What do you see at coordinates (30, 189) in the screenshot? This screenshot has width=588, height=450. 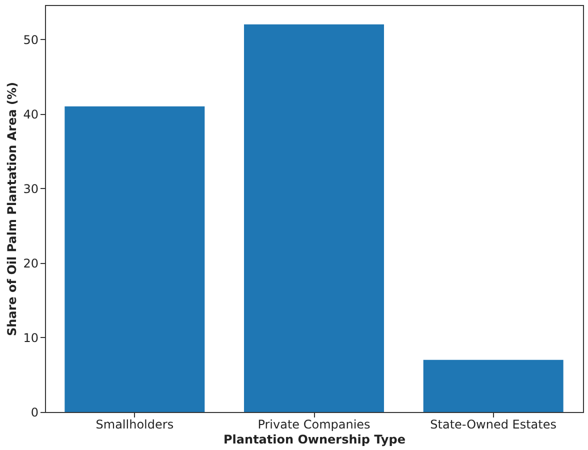 I see `y-tick-label: 30` at bounding box center [30, 189].